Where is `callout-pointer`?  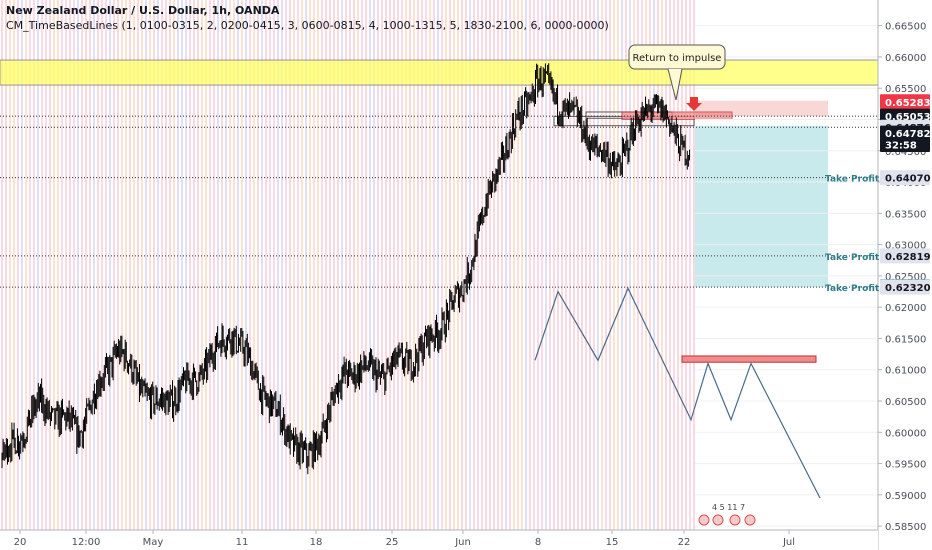 callout-pointer is located at coordinates (675, 84).